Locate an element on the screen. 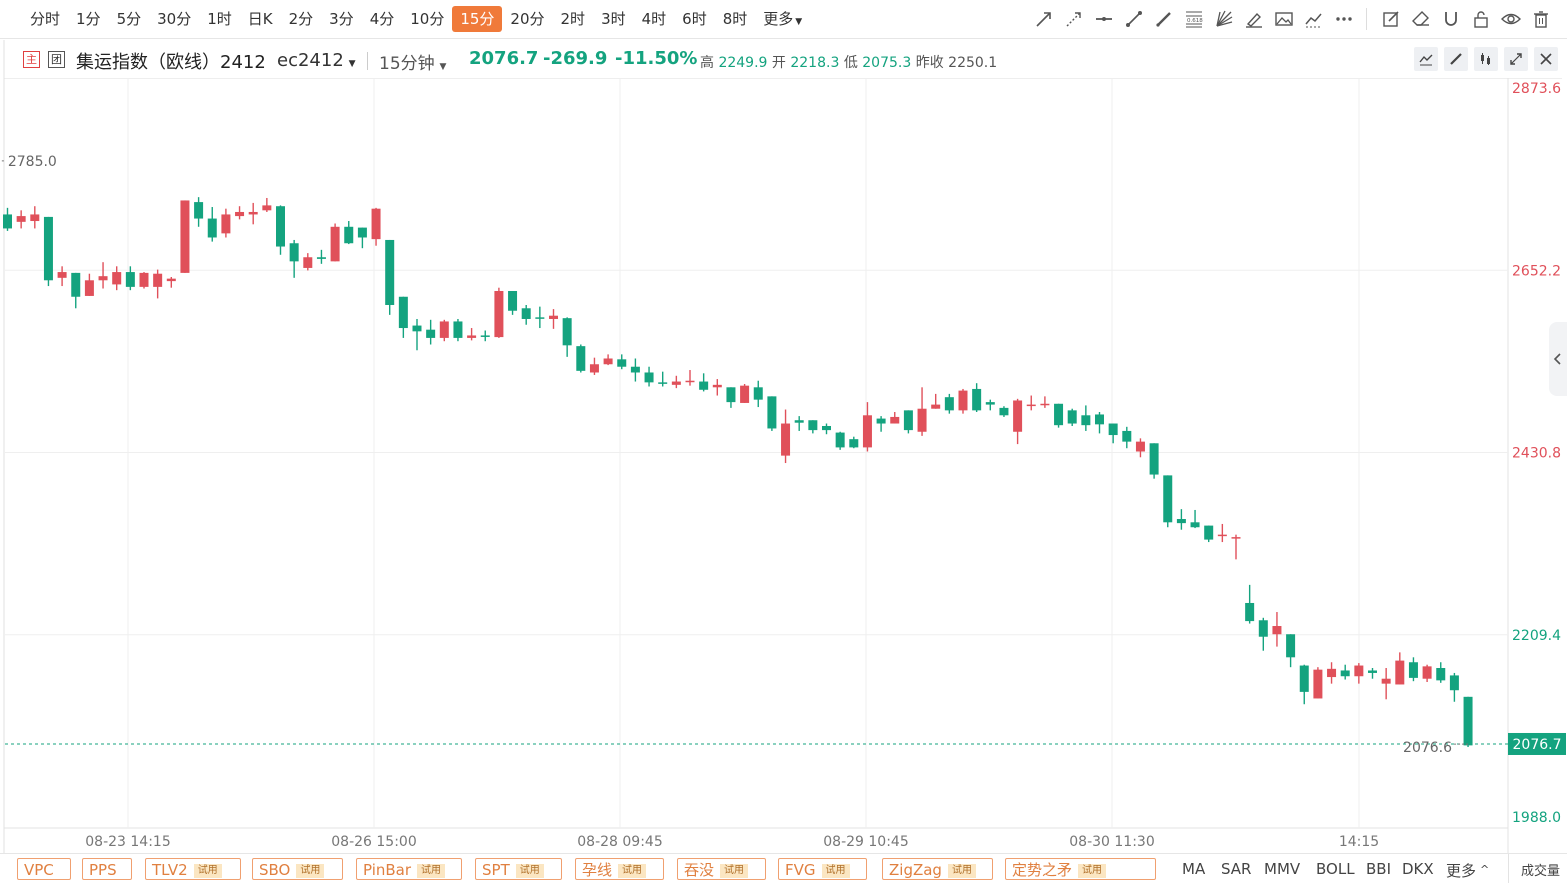  fibonacci-icon: 0.618 is located at coordinates (1194, 19).